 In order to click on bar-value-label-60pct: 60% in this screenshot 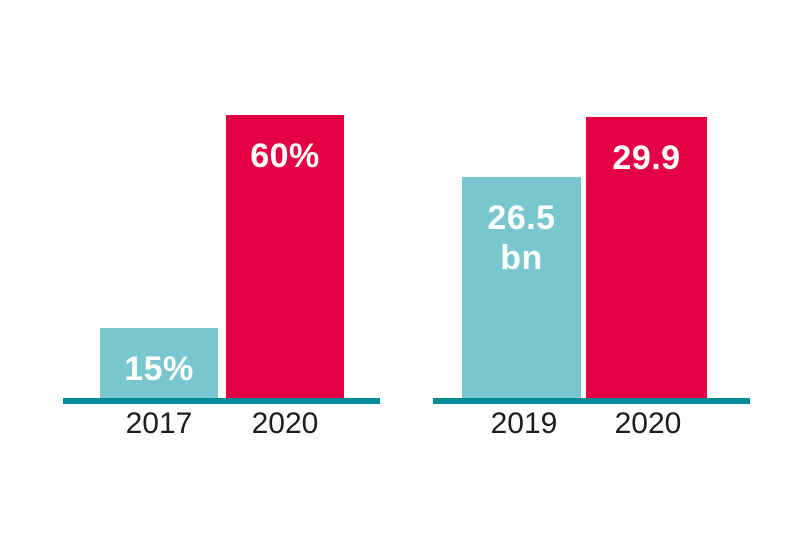, I will do `click(285, 156)`.